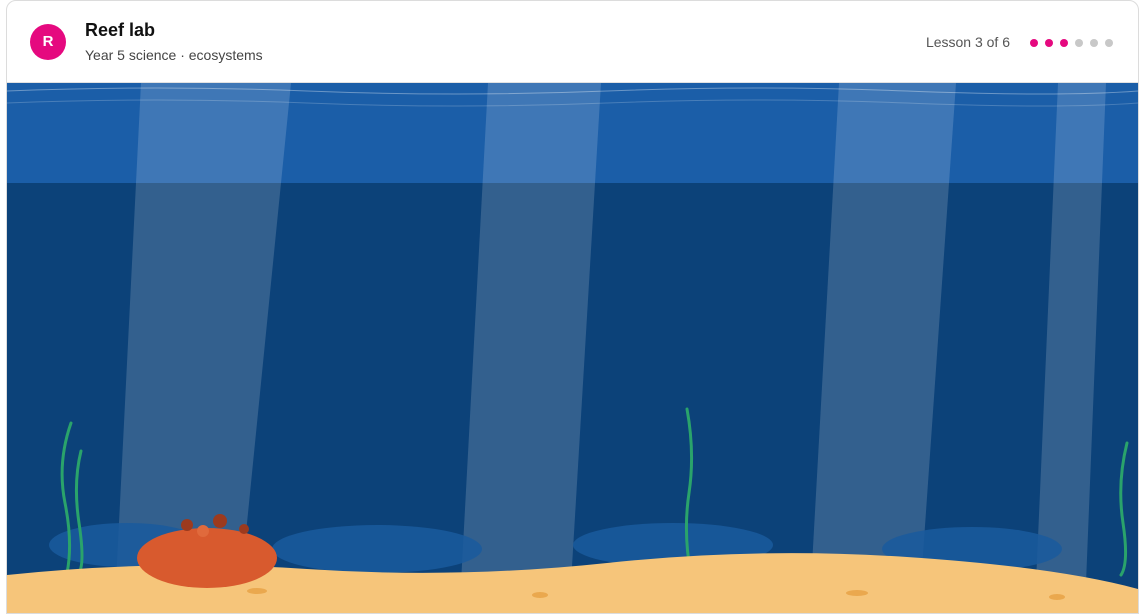 The image size is (1139, 614). I want to click on title: Reef lab, so click(120, 30).